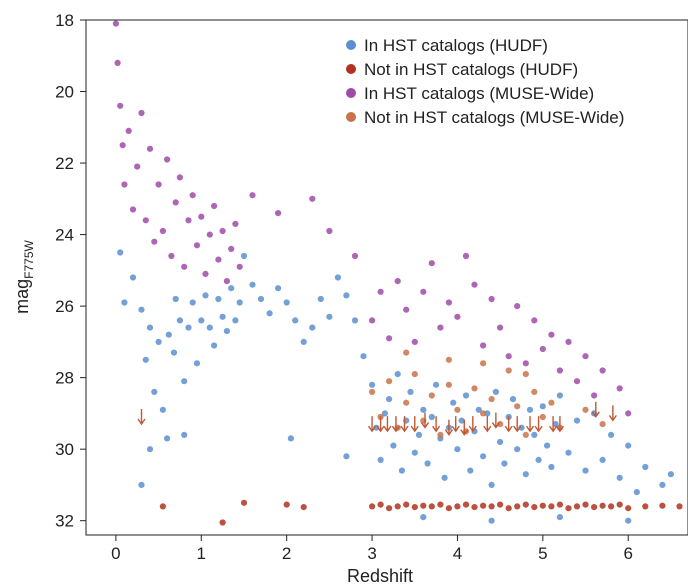 The width and height of the screenshot is (688, 587). I want to click on y-axis: 18 20 22 24 26 28 30 32, so click(70, 271).